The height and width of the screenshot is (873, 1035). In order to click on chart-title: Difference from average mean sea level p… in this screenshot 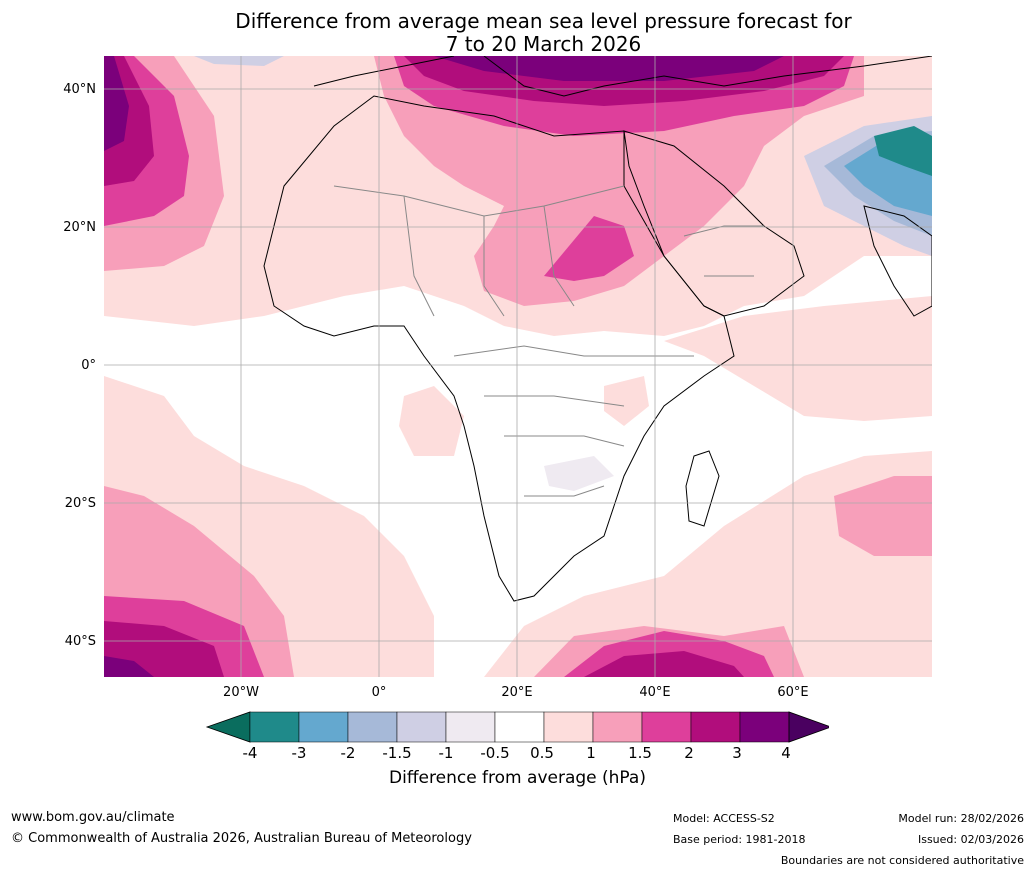, I will do `click(517, 33)`.